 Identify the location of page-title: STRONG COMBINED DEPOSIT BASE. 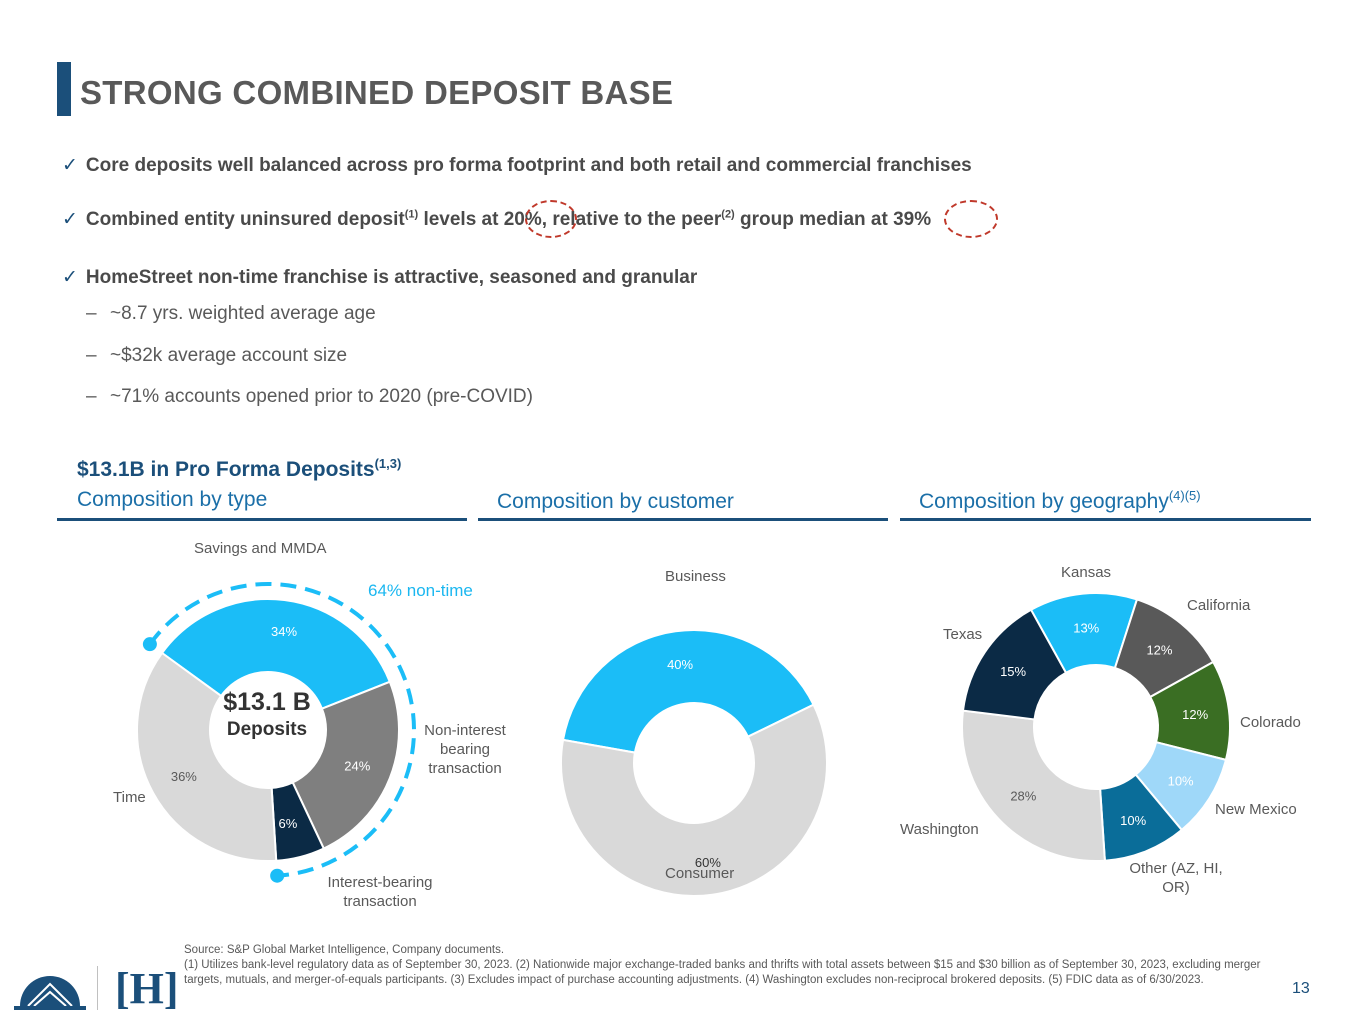
(377, 92).